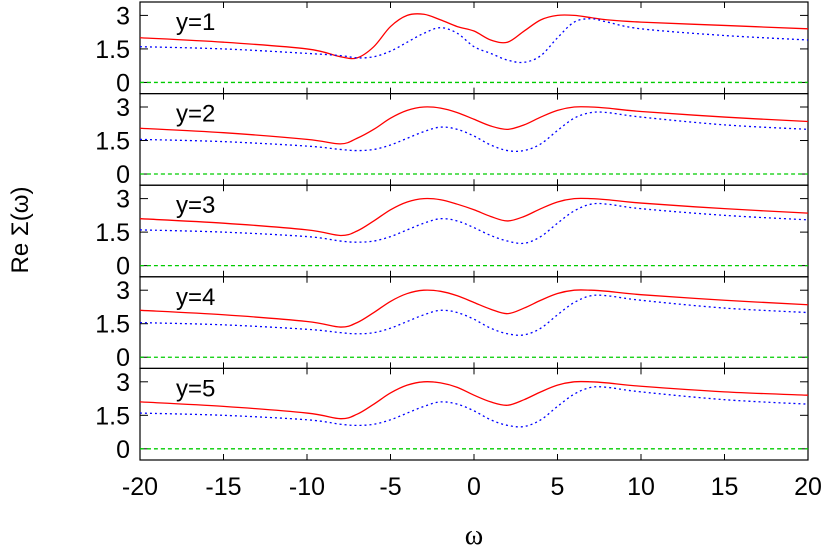  I want to click on panel-label: y=3, so click(195, 205).